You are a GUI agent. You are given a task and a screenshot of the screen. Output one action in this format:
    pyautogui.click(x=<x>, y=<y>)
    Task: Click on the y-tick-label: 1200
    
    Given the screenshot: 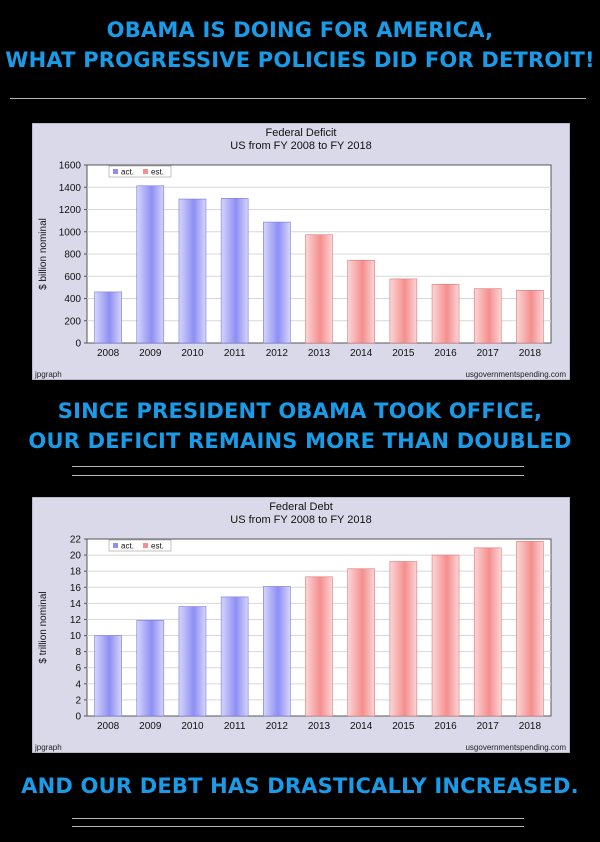 What is the action you would take?
    pyautogui.click(x=70, y=210)
    